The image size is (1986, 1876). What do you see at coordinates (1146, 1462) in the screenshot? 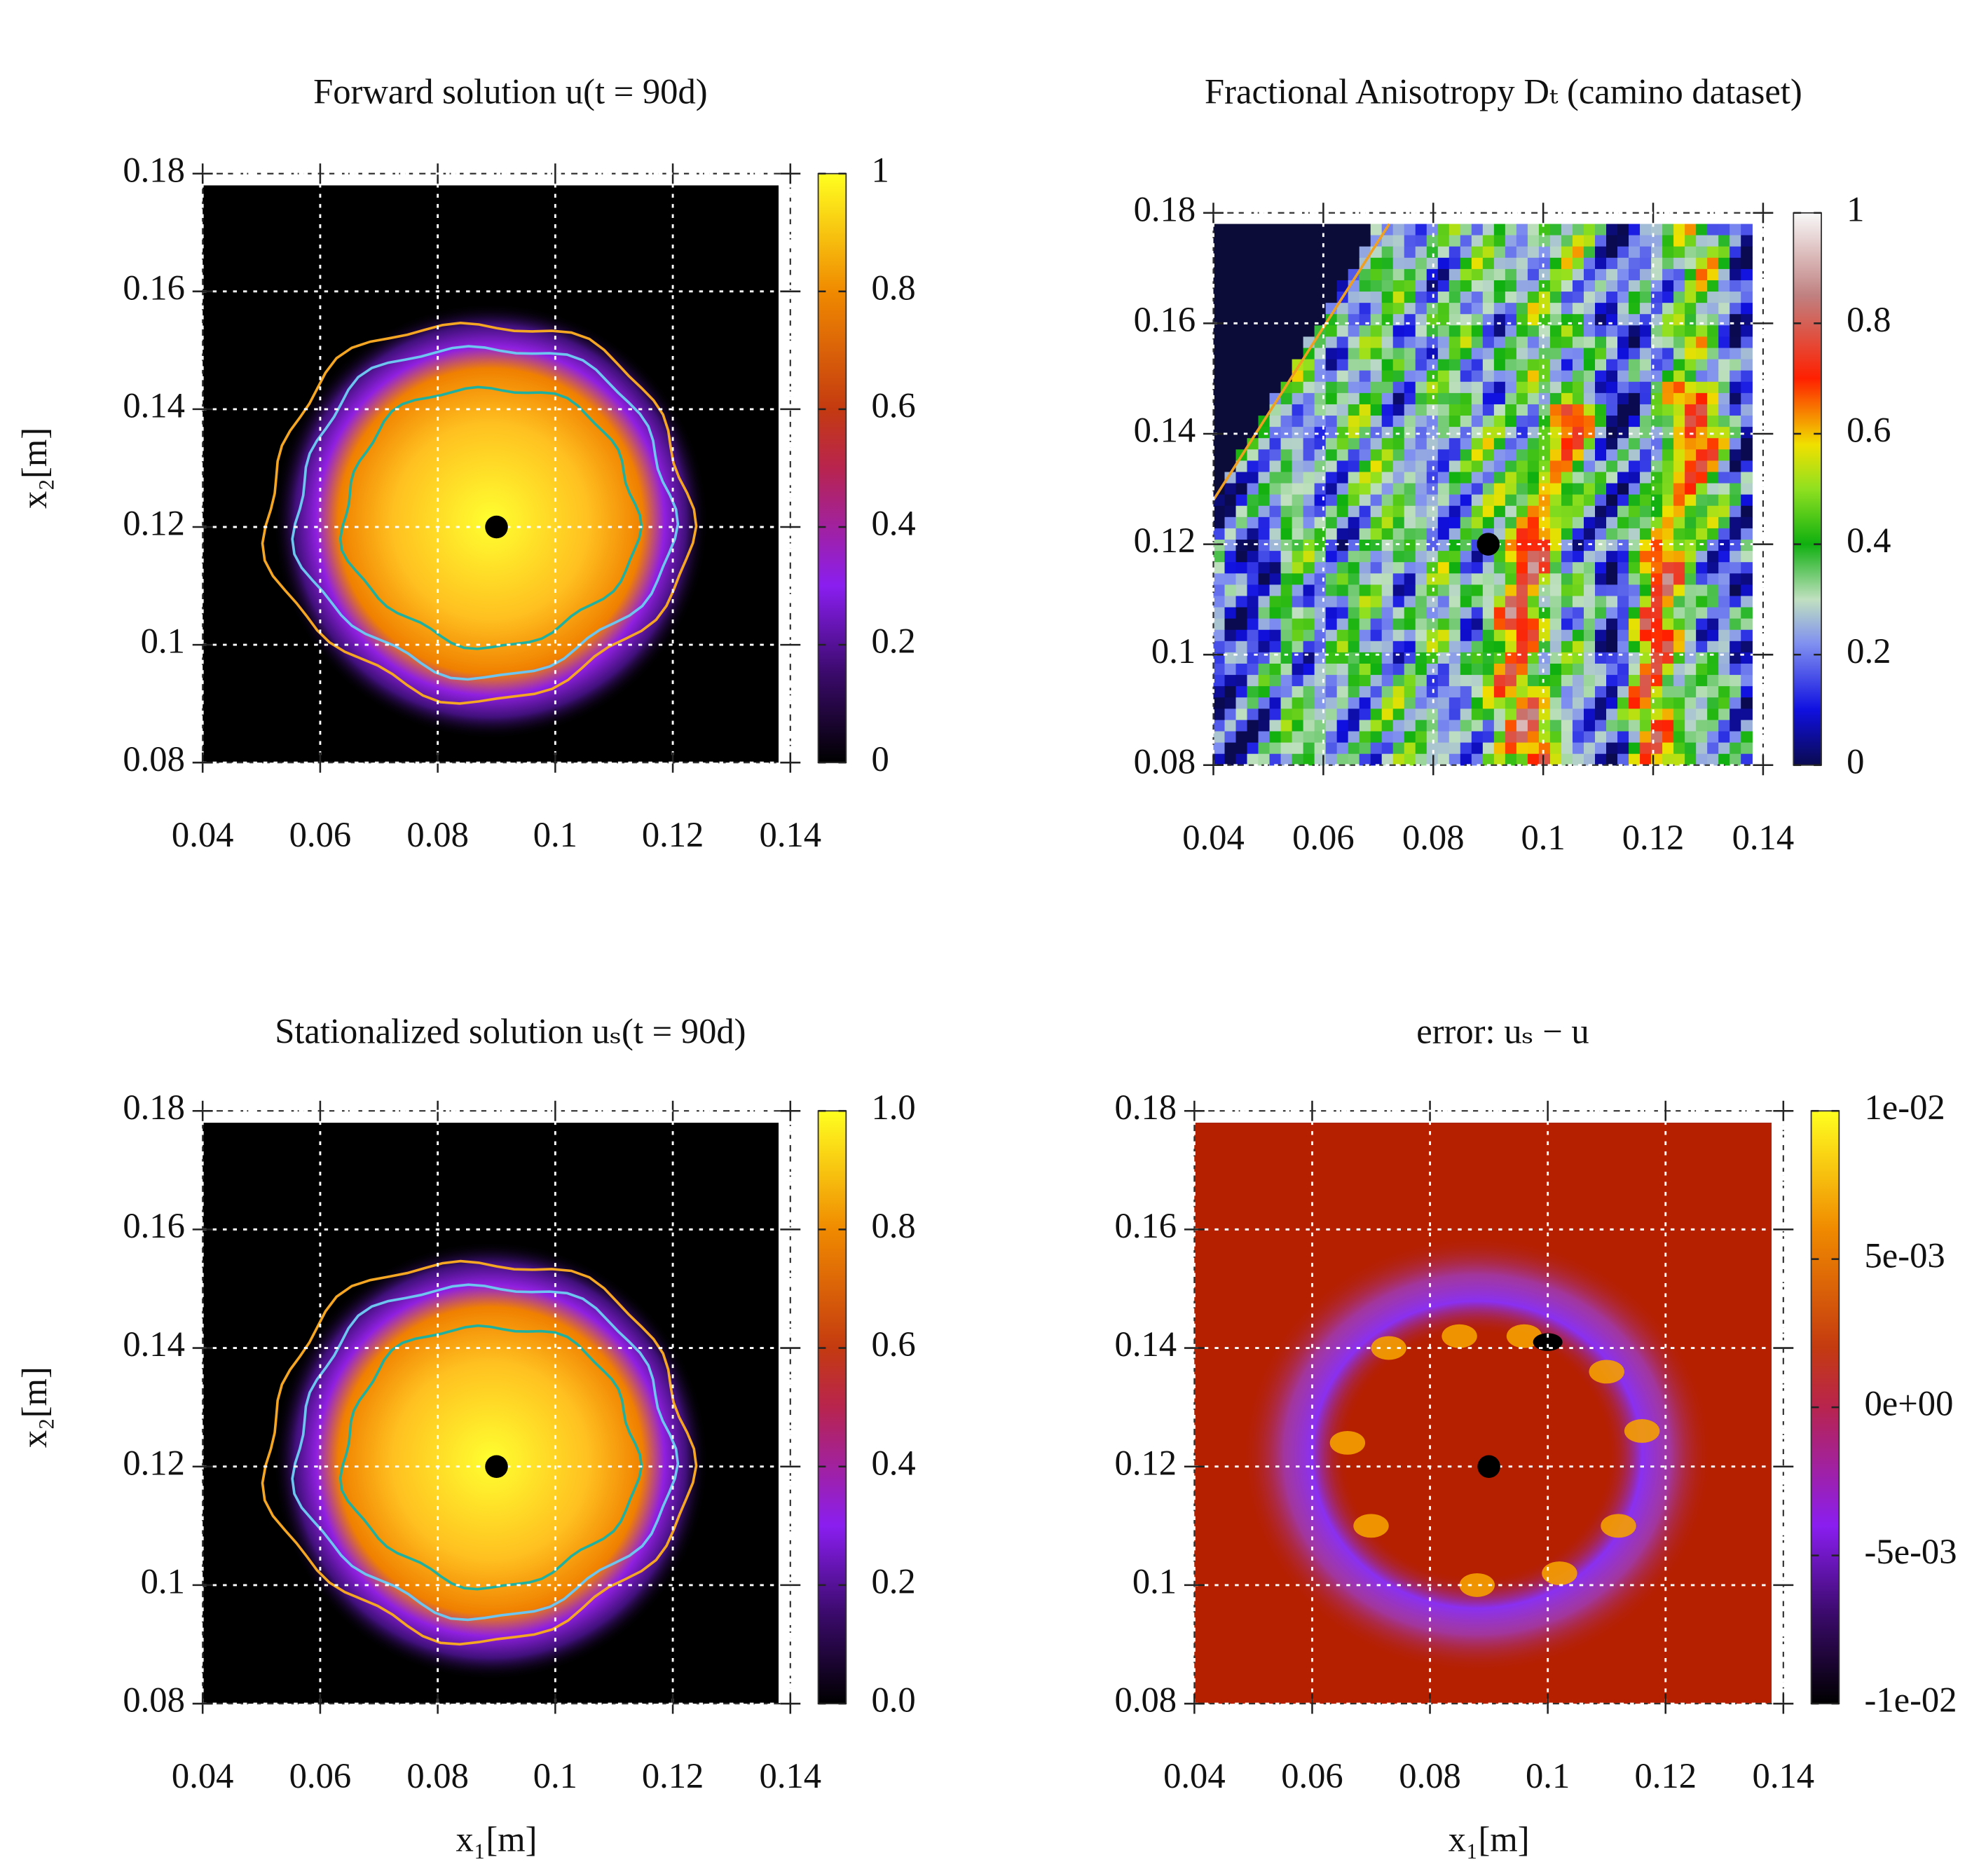
I see `y-tick-label: 0.12` at bounding box center [1146, 1462].